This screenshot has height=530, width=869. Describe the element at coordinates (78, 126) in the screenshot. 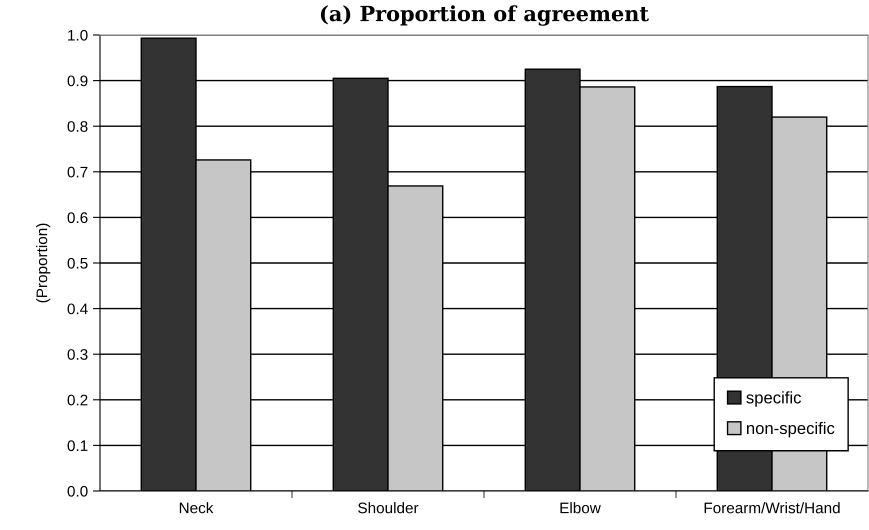

I see `y-tick-label: 0.8` at that location.